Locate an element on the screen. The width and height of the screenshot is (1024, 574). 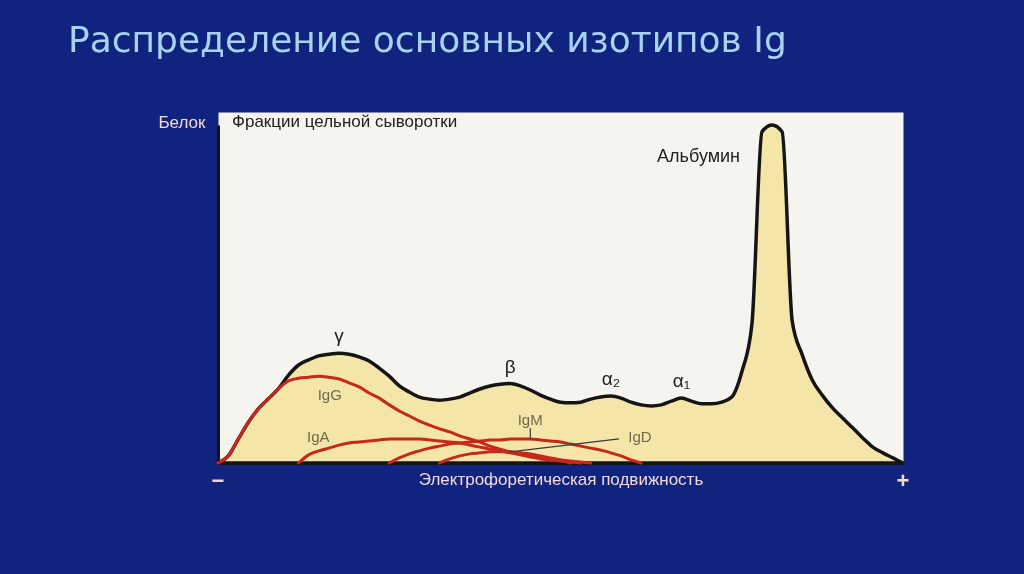
annotation: β is located at coordinates (510, 366).